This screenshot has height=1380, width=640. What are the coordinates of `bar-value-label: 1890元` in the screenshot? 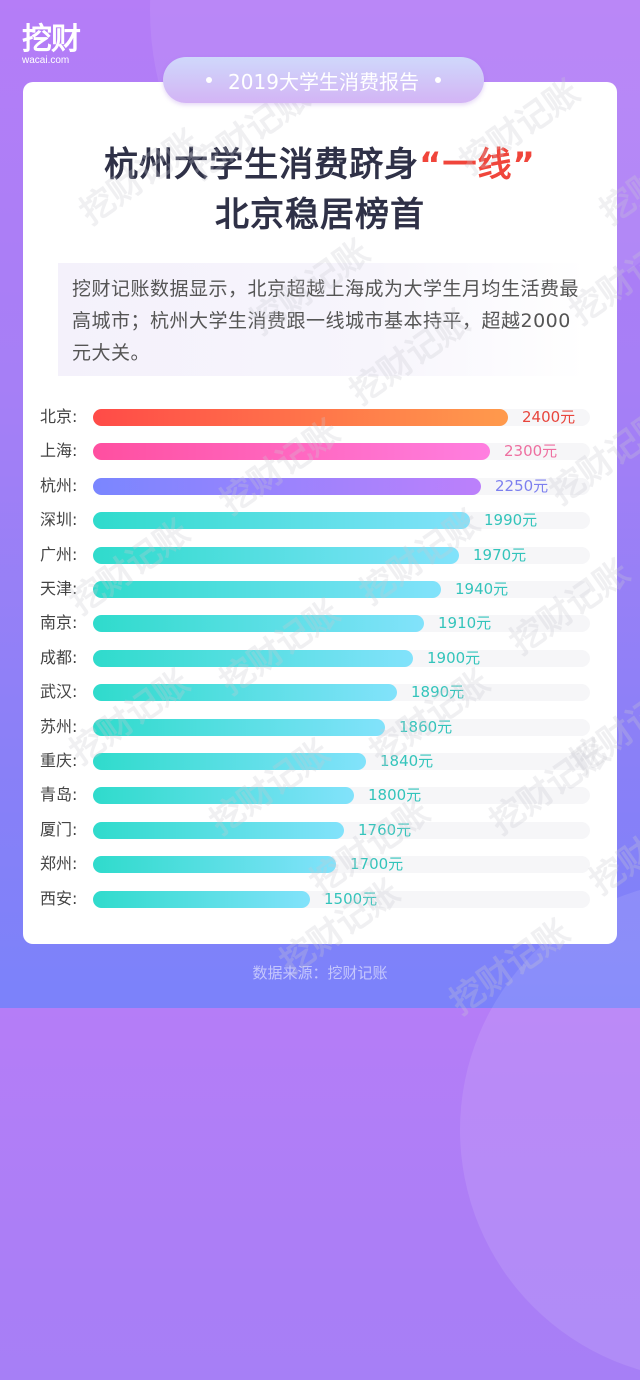 It's located at (438, 692).